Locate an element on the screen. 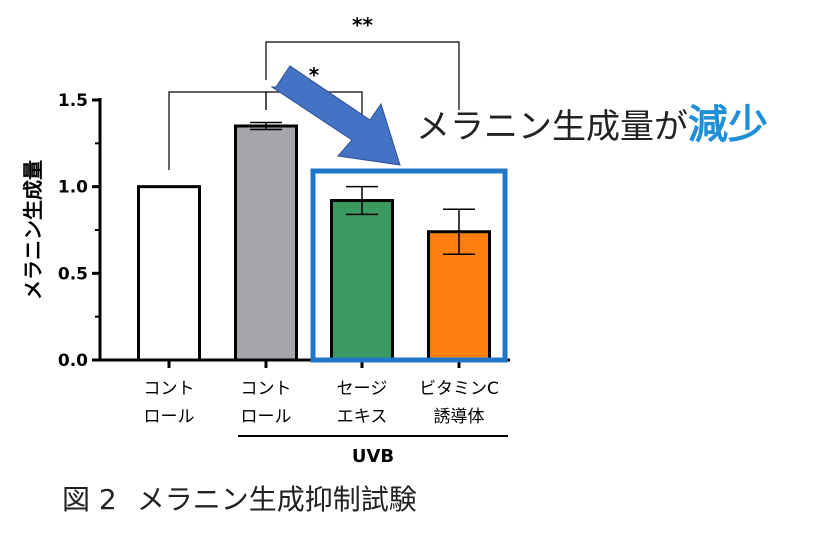 This screenshot has width=822, height=538. figure-caption: 図 2 メラニン生成抑制試験 is located at coordinates (239, 498).